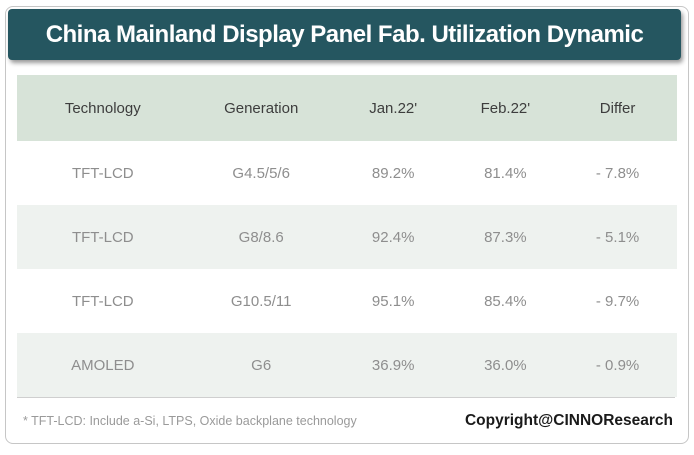 Image resolution: width=694 pixels, height=455 pixels. I want to click on table-cell: 92.4%, so click(393, 237).